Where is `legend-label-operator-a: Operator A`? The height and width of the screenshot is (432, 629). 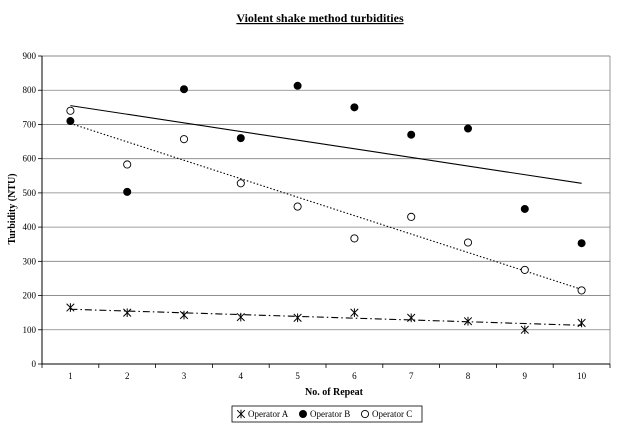
legend-label-operator-a: Operator A is located at coordinates (268, 414).